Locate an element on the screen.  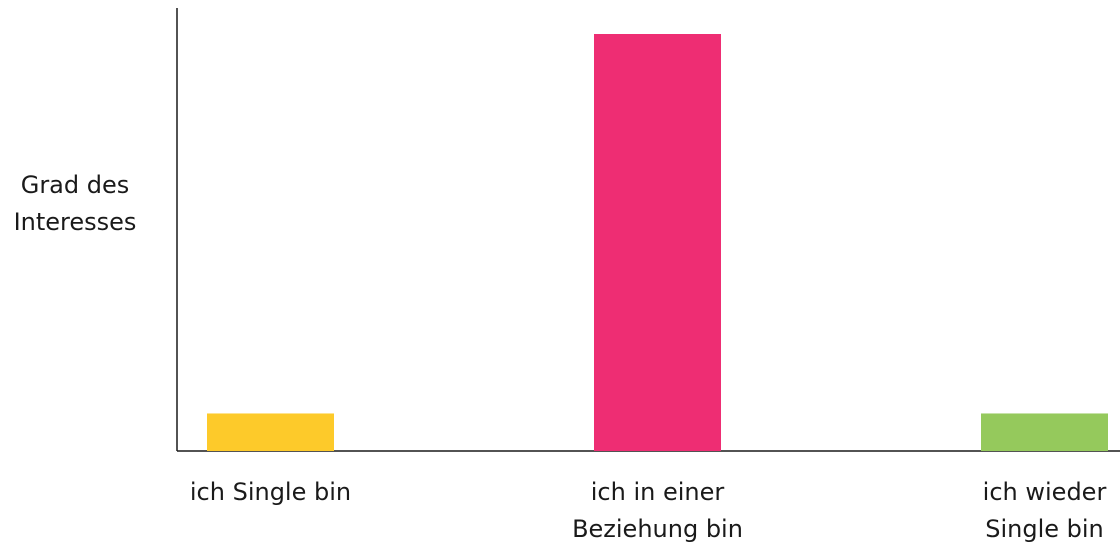
y-axis-label-line-2: Interesses is located at coordinates (75, 222).